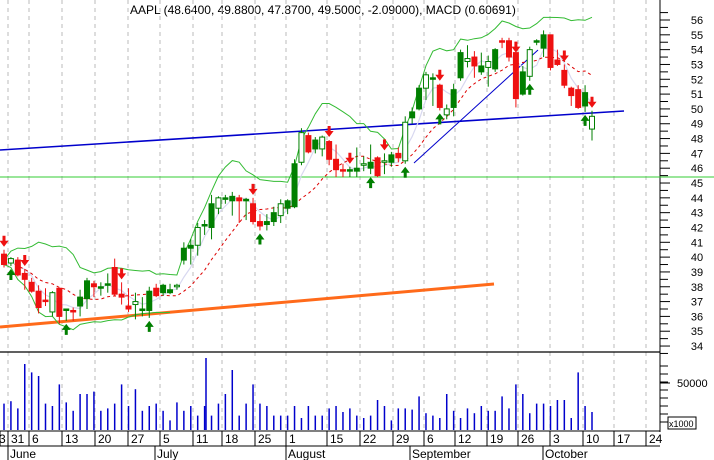  Describe the element at coordinates (697, 347) in the screenshot. I see `price-tick-label: 34` at that location.